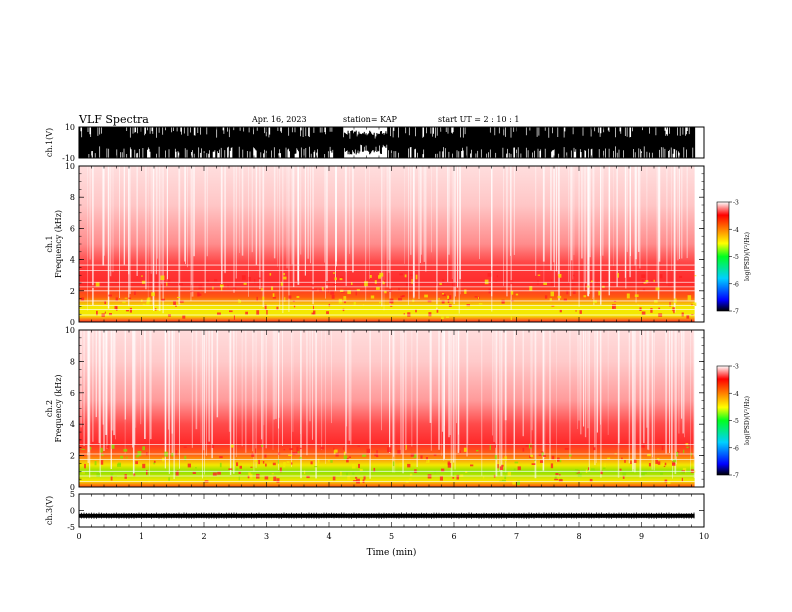 This screenshot has width=792, height=612. What do you see at coordinates (723, 420) in the screenshot?
I see `spectrogram-ch2-colorbar` at bounding box center [723, 420].